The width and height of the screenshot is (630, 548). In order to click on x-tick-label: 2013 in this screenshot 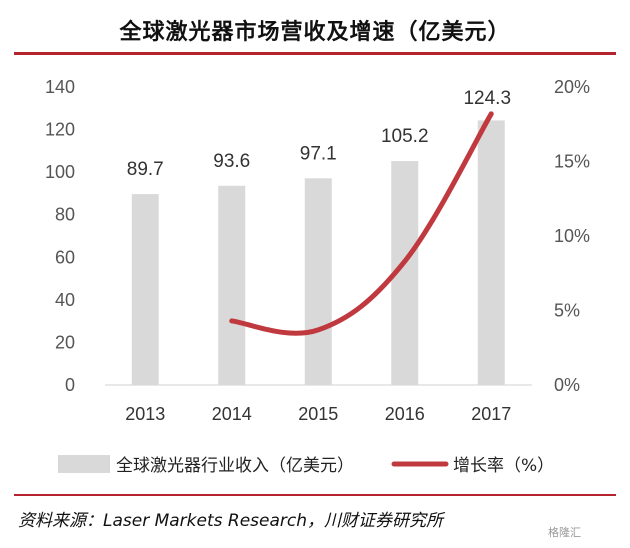, I will do `click(145, 414)`.